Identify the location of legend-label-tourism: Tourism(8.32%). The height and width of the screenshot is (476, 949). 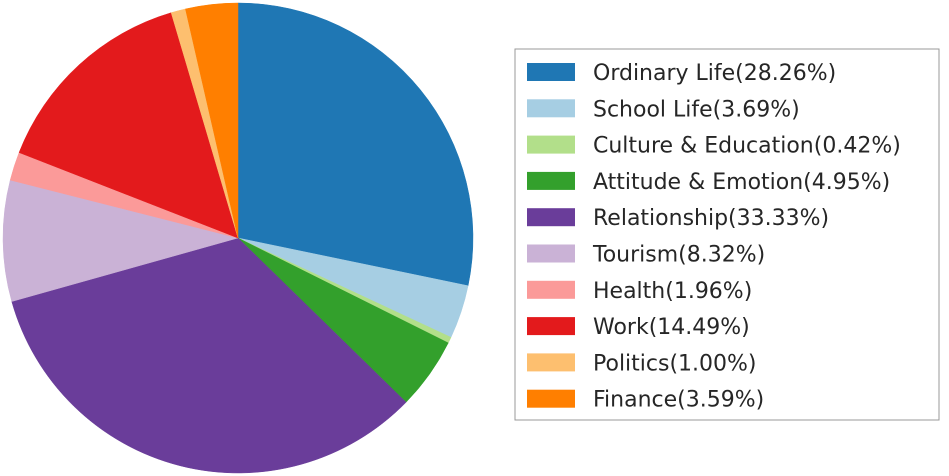
(678, 255).